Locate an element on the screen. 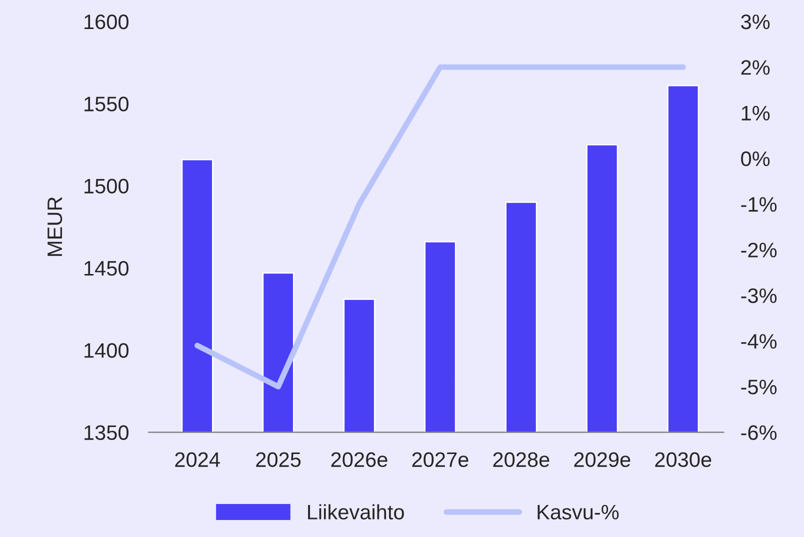 This screenshot has width=804, height=537. x-tick-label: 2027e is located at coordinates (440, 460).